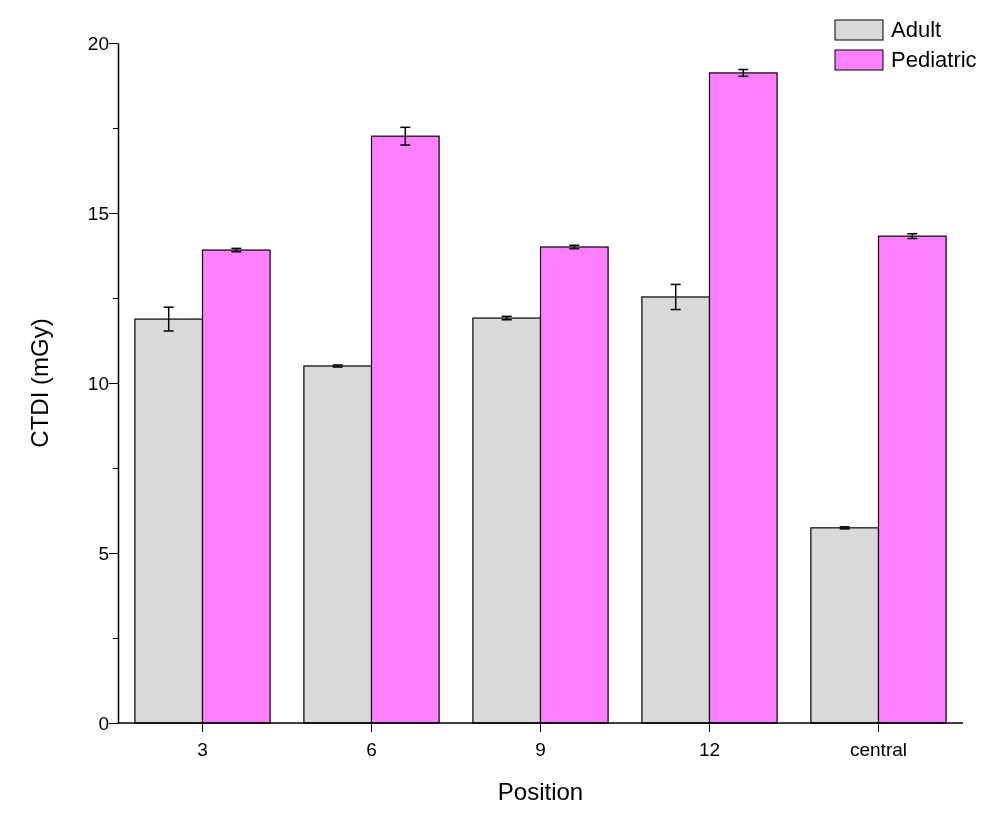 This screenshot has width=1008, height=816. Describe the element at coordinates (709, 749) in the screenshot. I see `x-tick-label: 12` at that location.